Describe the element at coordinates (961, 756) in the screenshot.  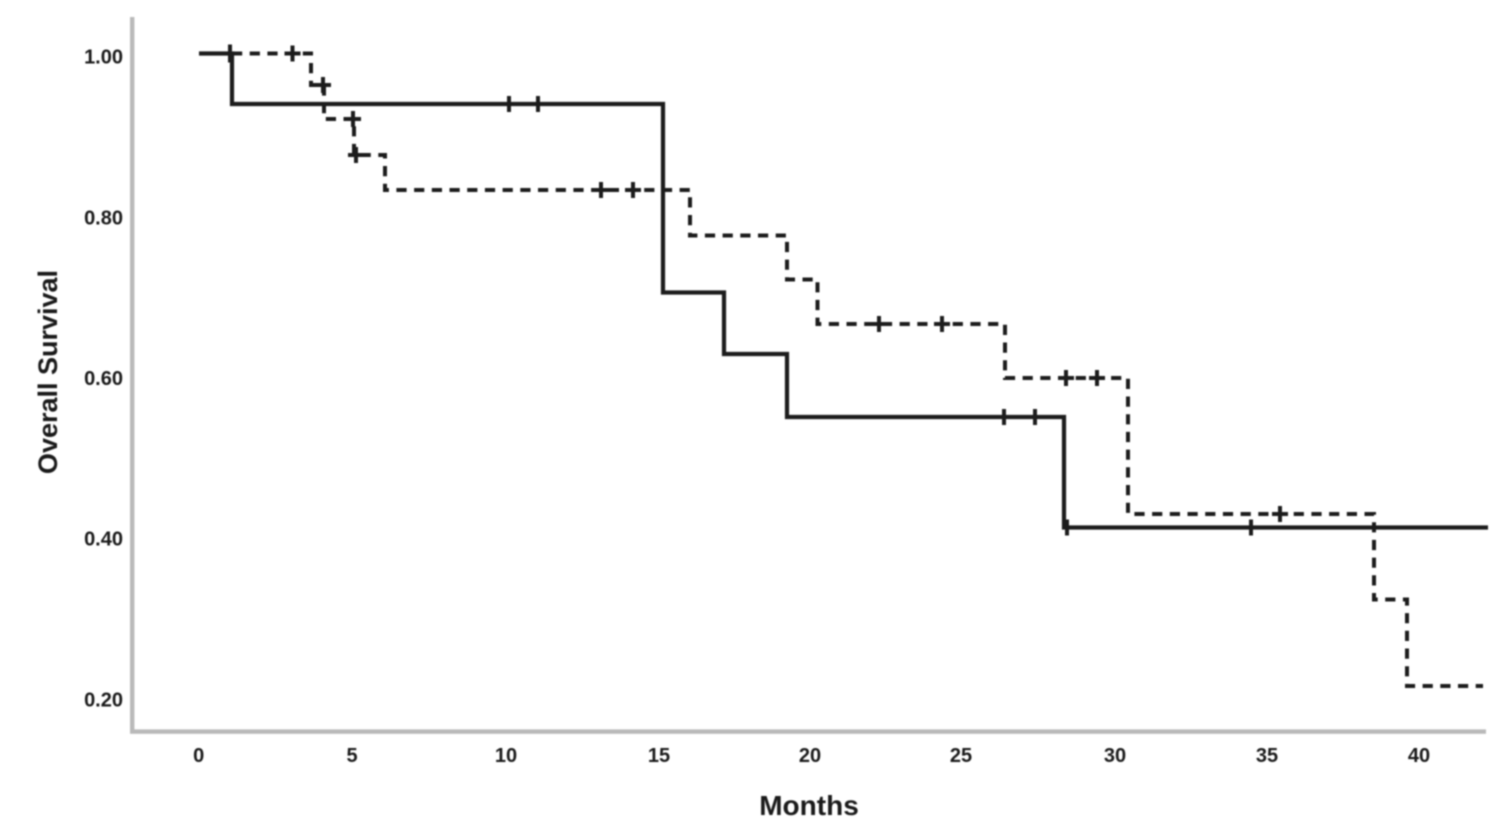
I see `svg-text: 25` at that location.